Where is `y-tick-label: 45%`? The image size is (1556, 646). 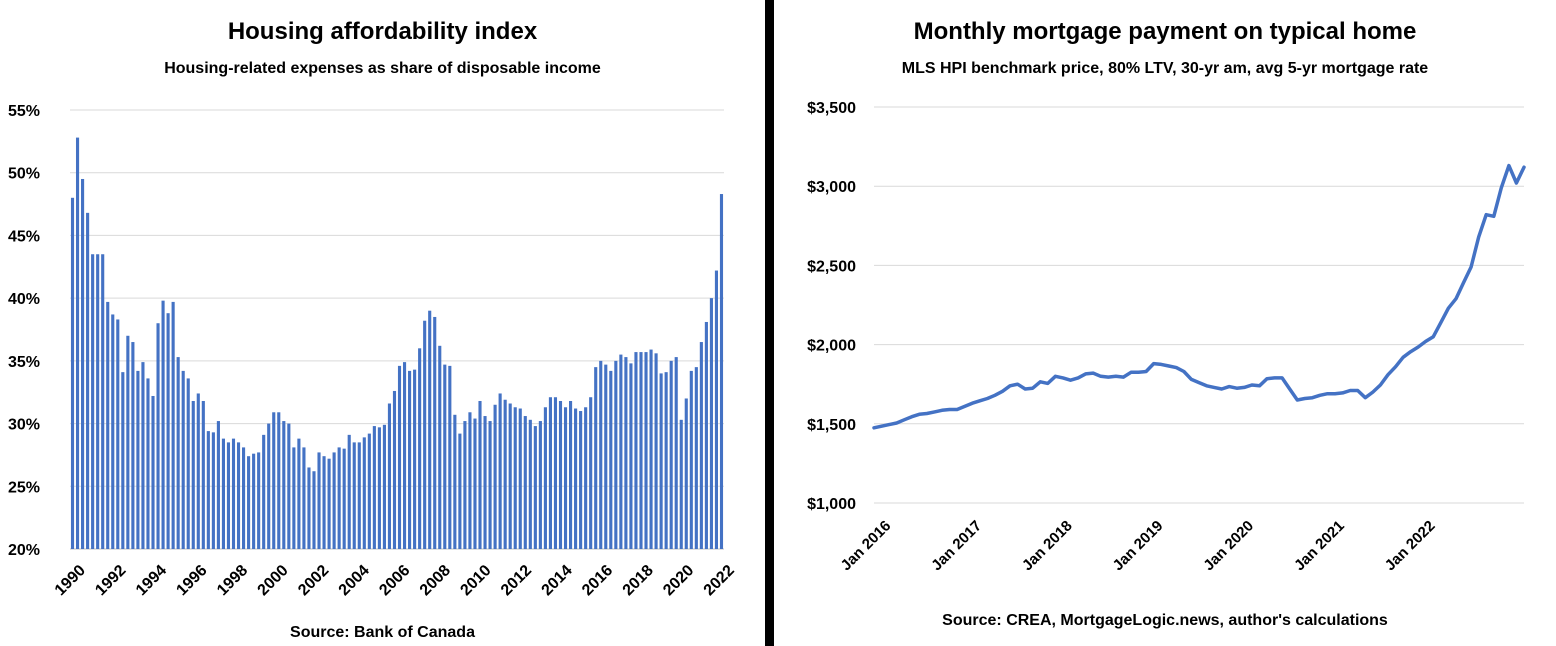
y-tick-label: 45% is located at coordinates (24, 236).